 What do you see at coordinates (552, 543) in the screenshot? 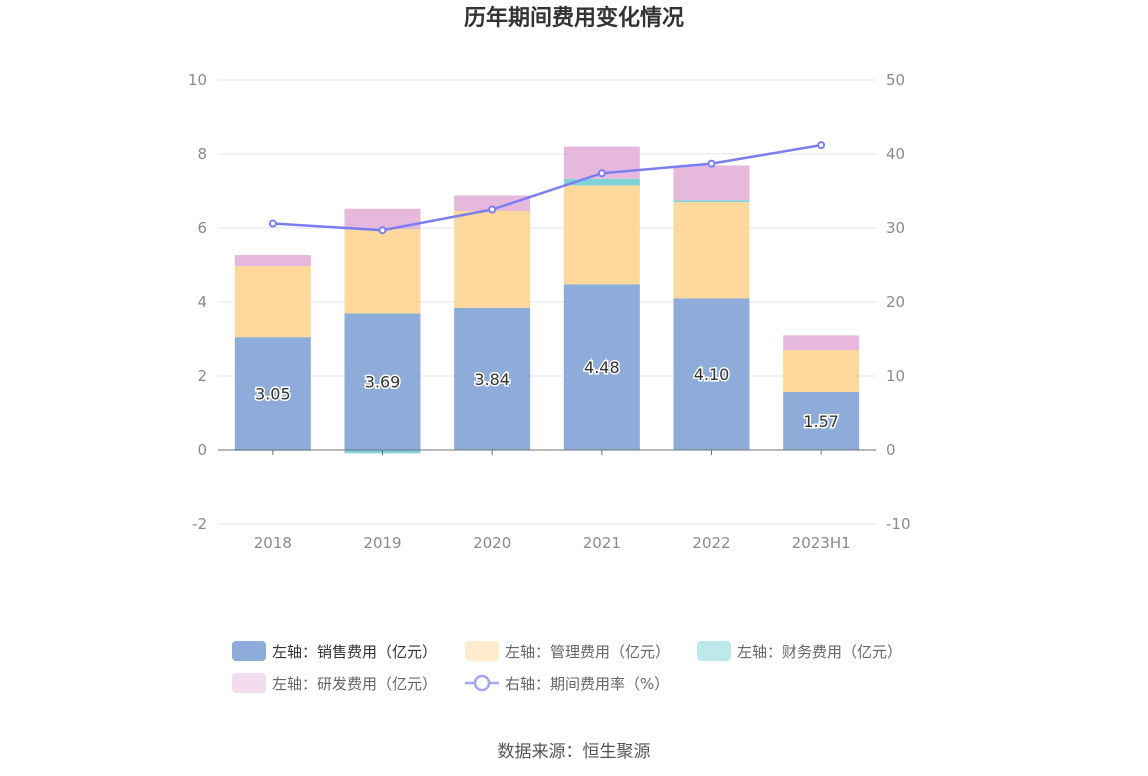
I see `x-axis-categories: 2018 2019 2020 2021 2022 2023H1` at bounding box center [552, 543].